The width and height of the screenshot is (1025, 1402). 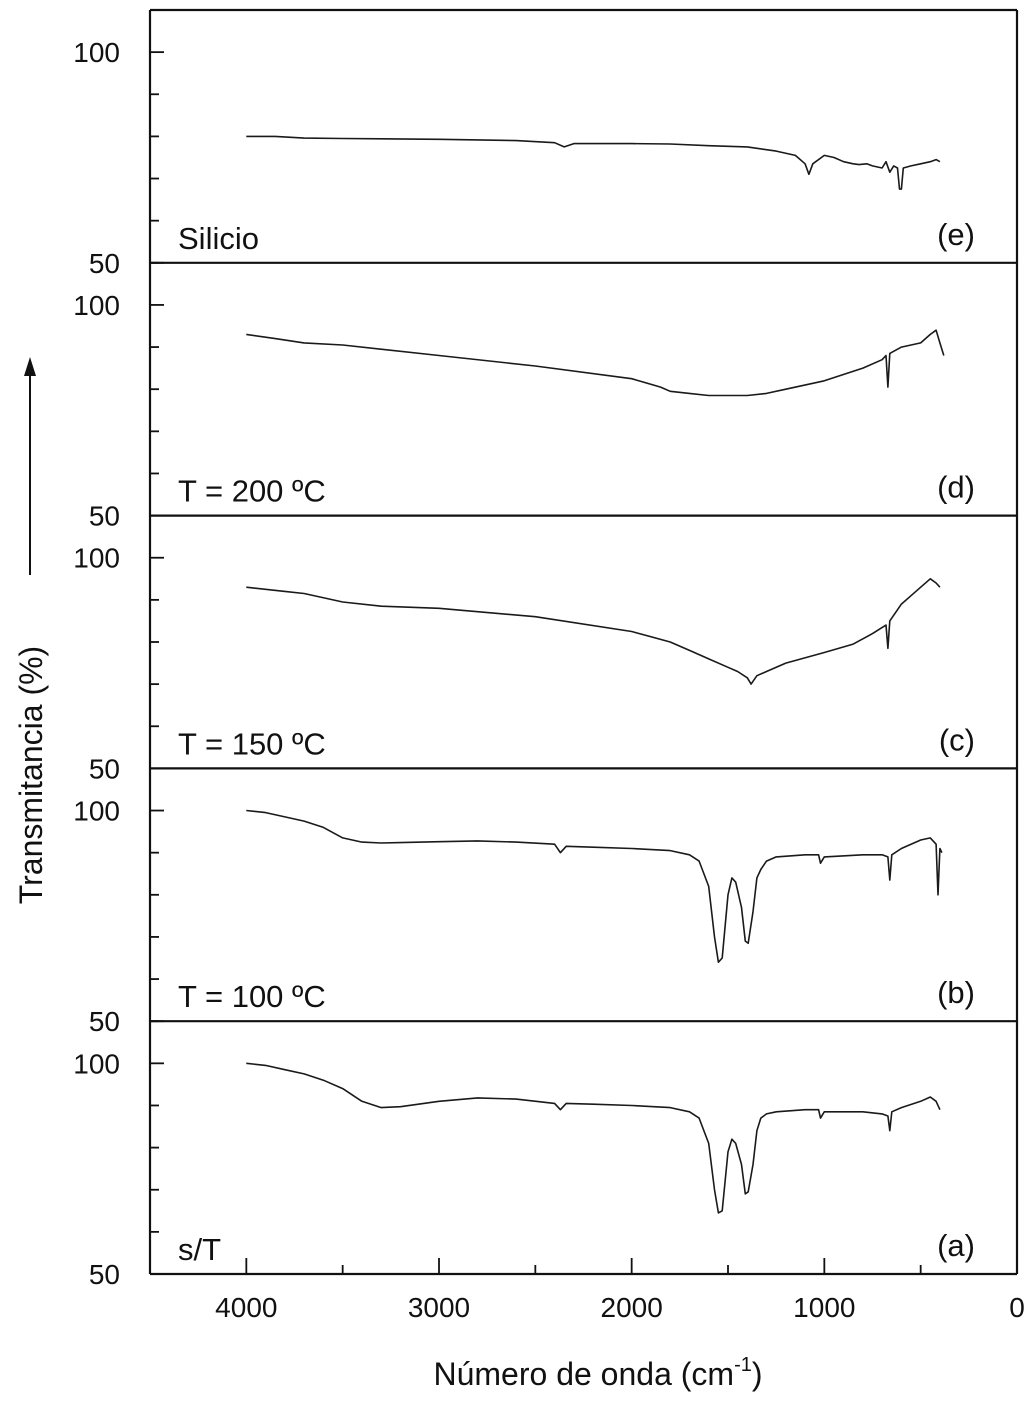 What do you see at coordinates (757, 1374) in the screenshot?
I see `x-axis-title-close: )` at bounding box center [757, 1374].